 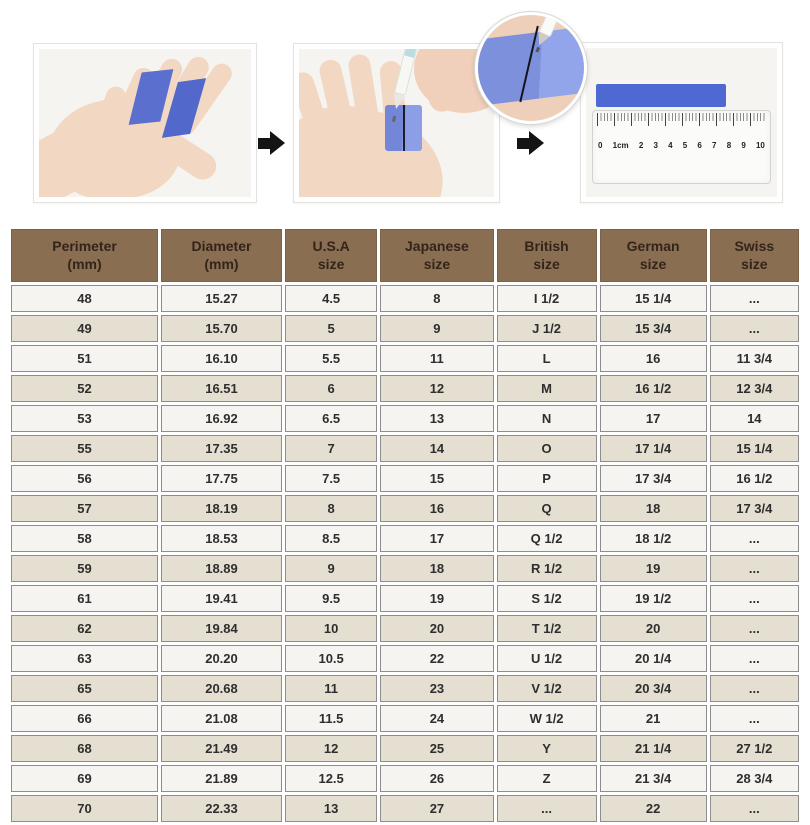 What do you see at coordinates (221, 328) in the screenshot?
I see `cell-diameter: 15.70` at bounding box center [221, 328].